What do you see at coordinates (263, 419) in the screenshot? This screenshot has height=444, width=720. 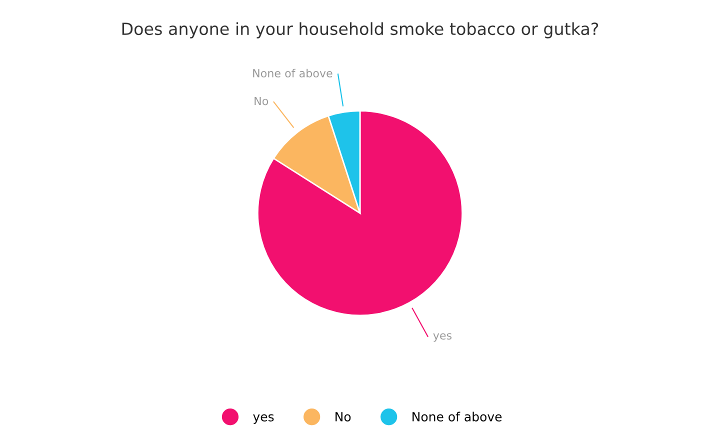 I see `legend-label: yes` at bounding box center [263, 419].